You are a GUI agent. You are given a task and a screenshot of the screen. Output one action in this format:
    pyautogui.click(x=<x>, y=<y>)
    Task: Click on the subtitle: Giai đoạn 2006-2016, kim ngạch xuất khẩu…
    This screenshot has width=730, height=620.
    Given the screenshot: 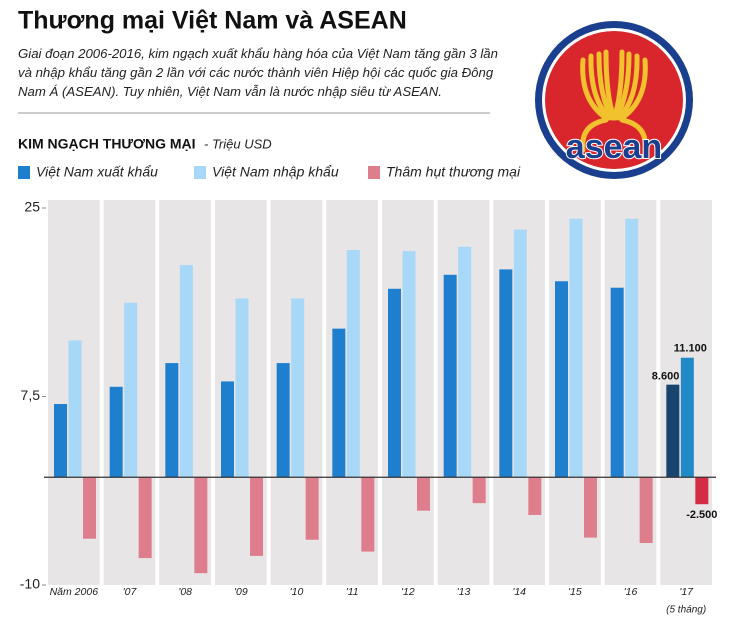 What is the action you would take?
    pyautogui.click(x=258, y=72)
    